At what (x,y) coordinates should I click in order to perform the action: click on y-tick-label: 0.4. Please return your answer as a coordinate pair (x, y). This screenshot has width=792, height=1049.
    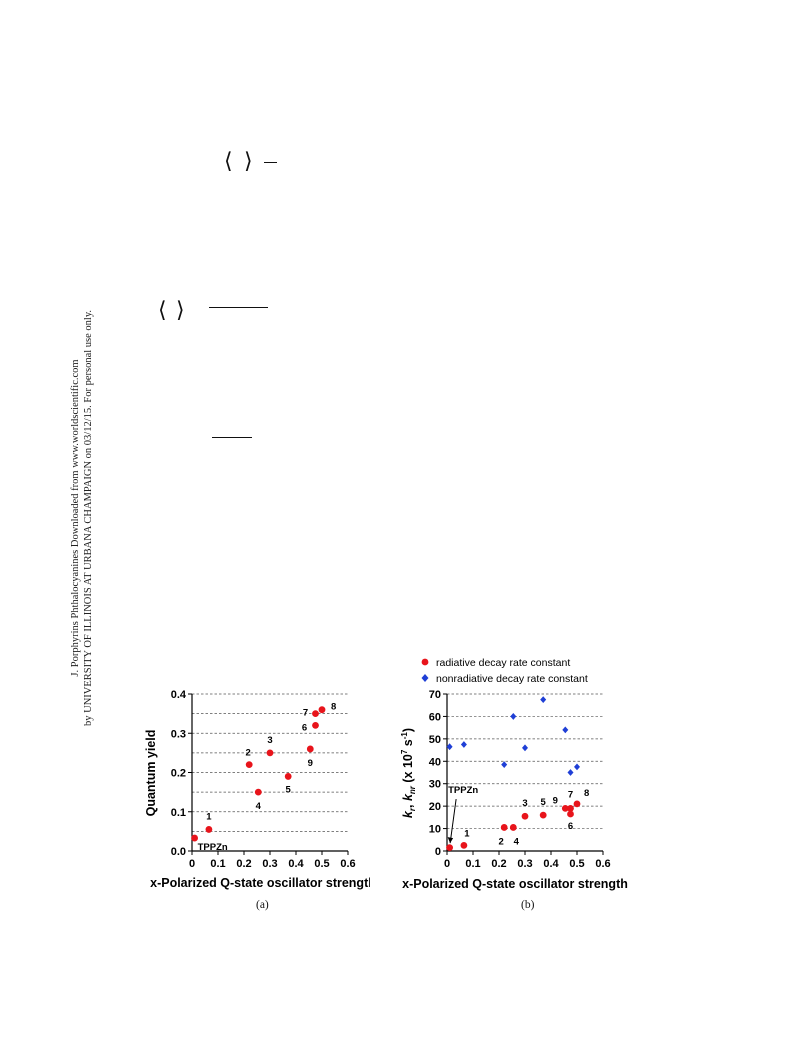
    Looking at the image, I should click on (179, 695).